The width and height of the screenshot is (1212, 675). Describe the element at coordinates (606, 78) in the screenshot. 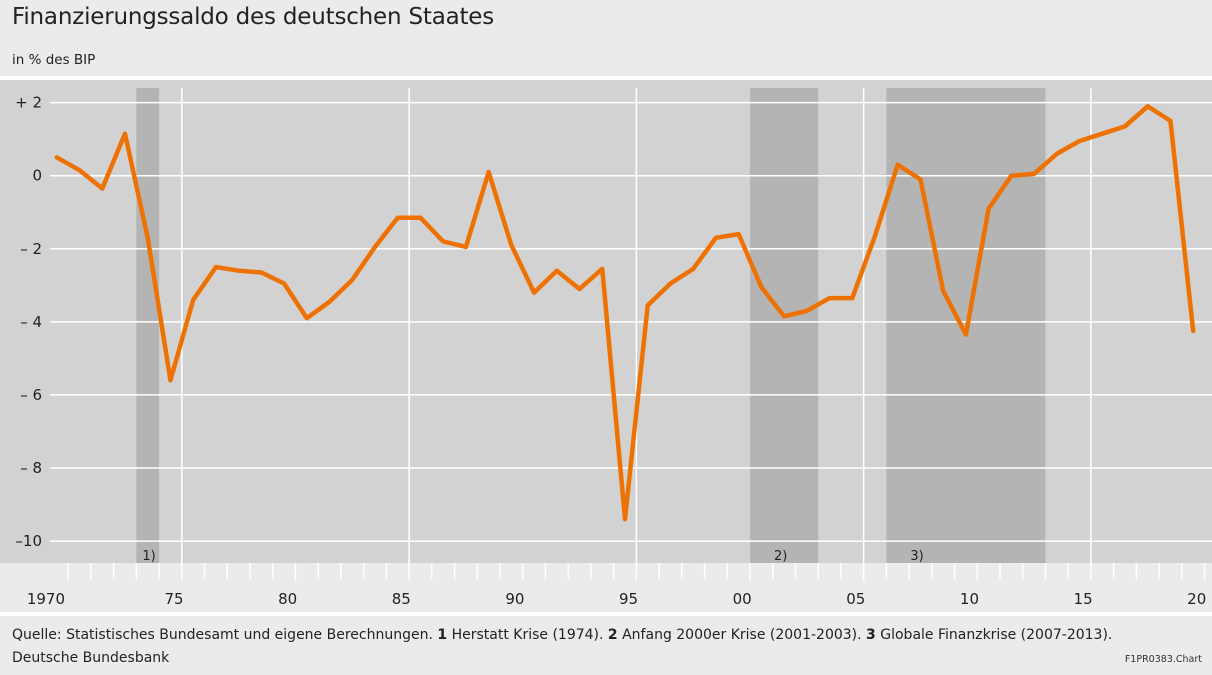

I see `header-separator` at that location.